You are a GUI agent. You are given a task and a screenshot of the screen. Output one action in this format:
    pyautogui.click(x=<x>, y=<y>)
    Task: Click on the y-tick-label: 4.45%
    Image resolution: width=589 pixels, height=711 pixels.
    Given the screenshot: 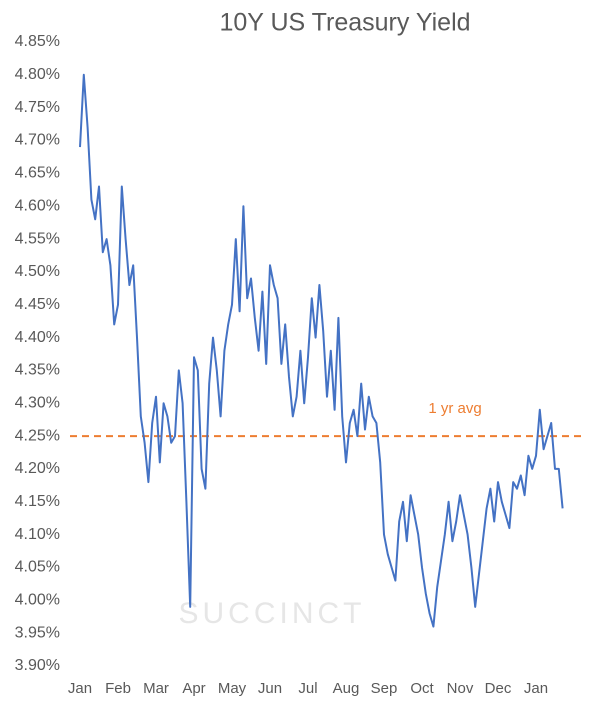 What is the action you would take?
    pyautogui.click(x=37, y=304)
    